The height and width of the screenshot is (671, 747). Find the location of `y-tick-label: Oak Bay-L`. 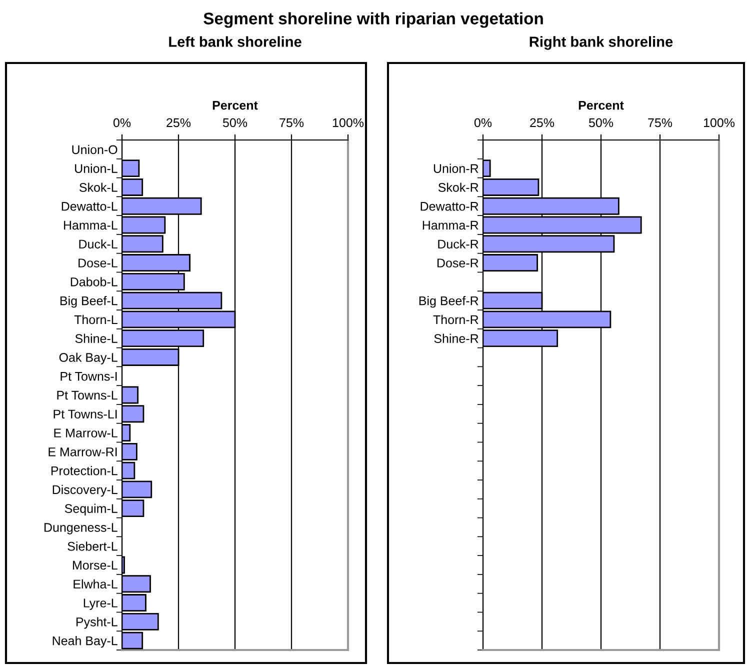

y-tick-label: Oak Bay-L is located at coordinates (88, 358).